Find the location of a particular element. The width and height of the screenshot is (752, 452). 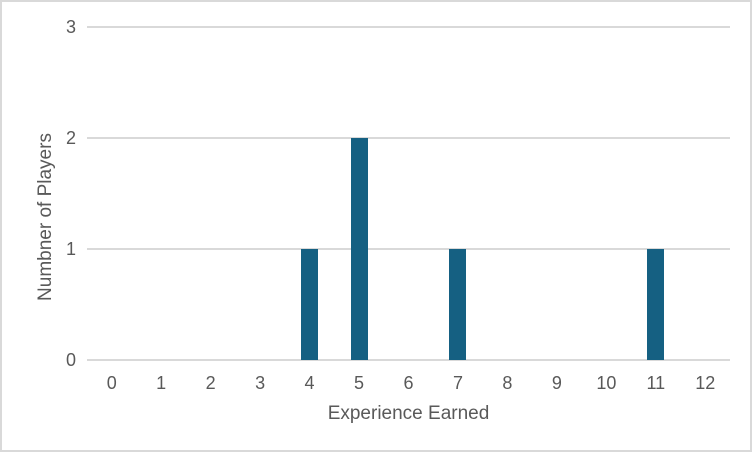

y-tick-label-0: 0 is located at coordinates (70, 360).